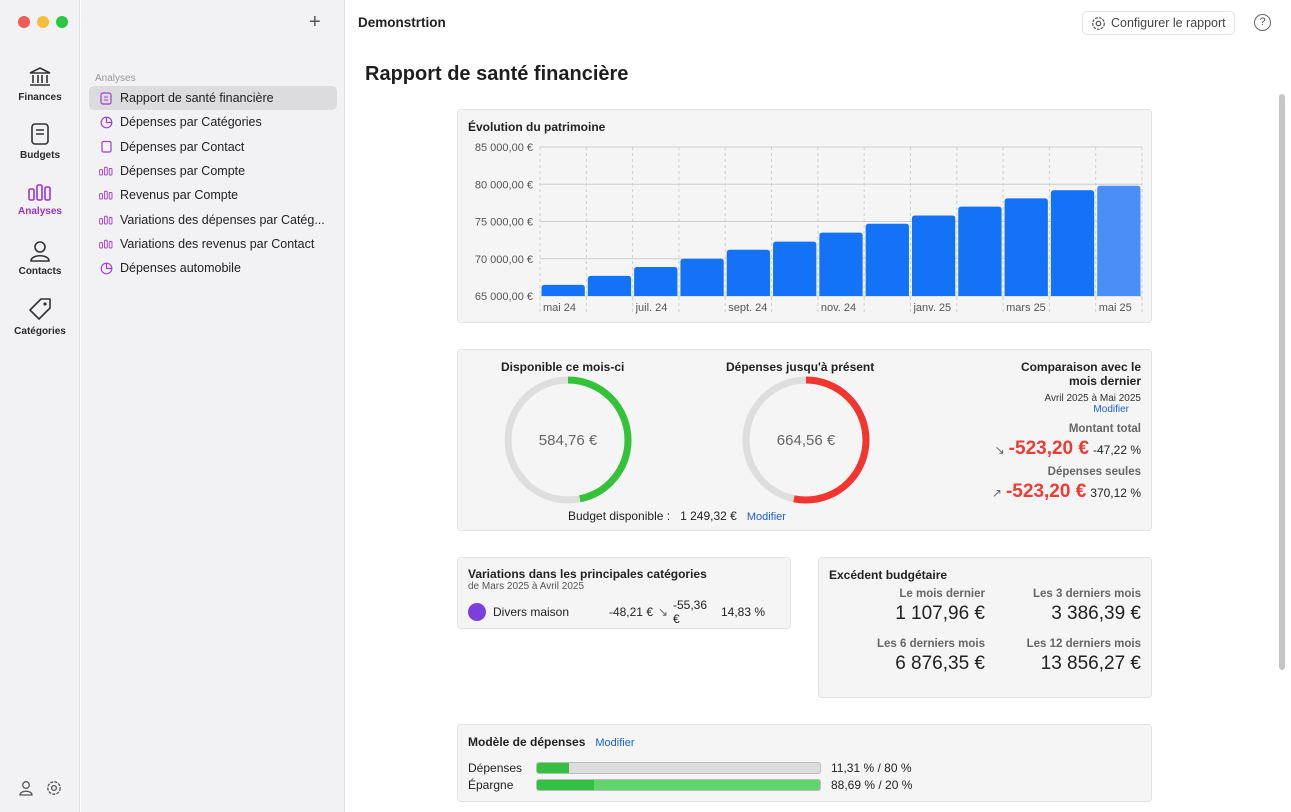  Describe the element at coordinates (504, 223) in the screenshot. I see `y-tick-label: 75 000,00 €` at that location.